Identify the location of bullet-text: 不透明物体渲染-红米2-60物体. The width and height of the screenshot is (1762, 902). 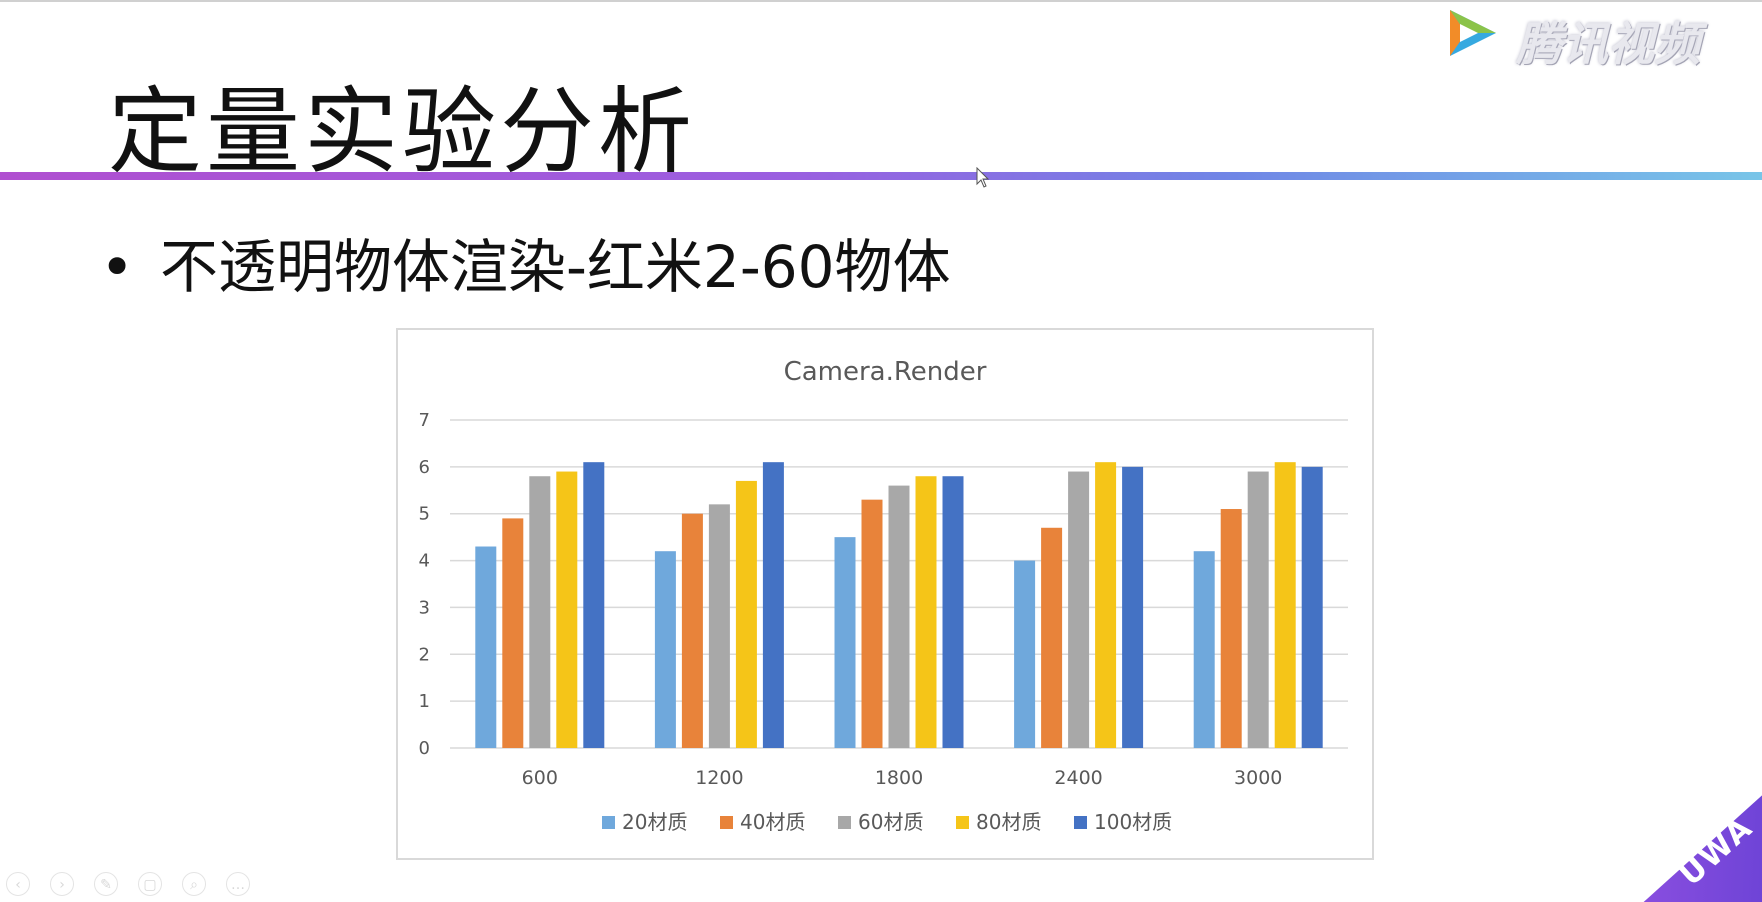
(555, 267).